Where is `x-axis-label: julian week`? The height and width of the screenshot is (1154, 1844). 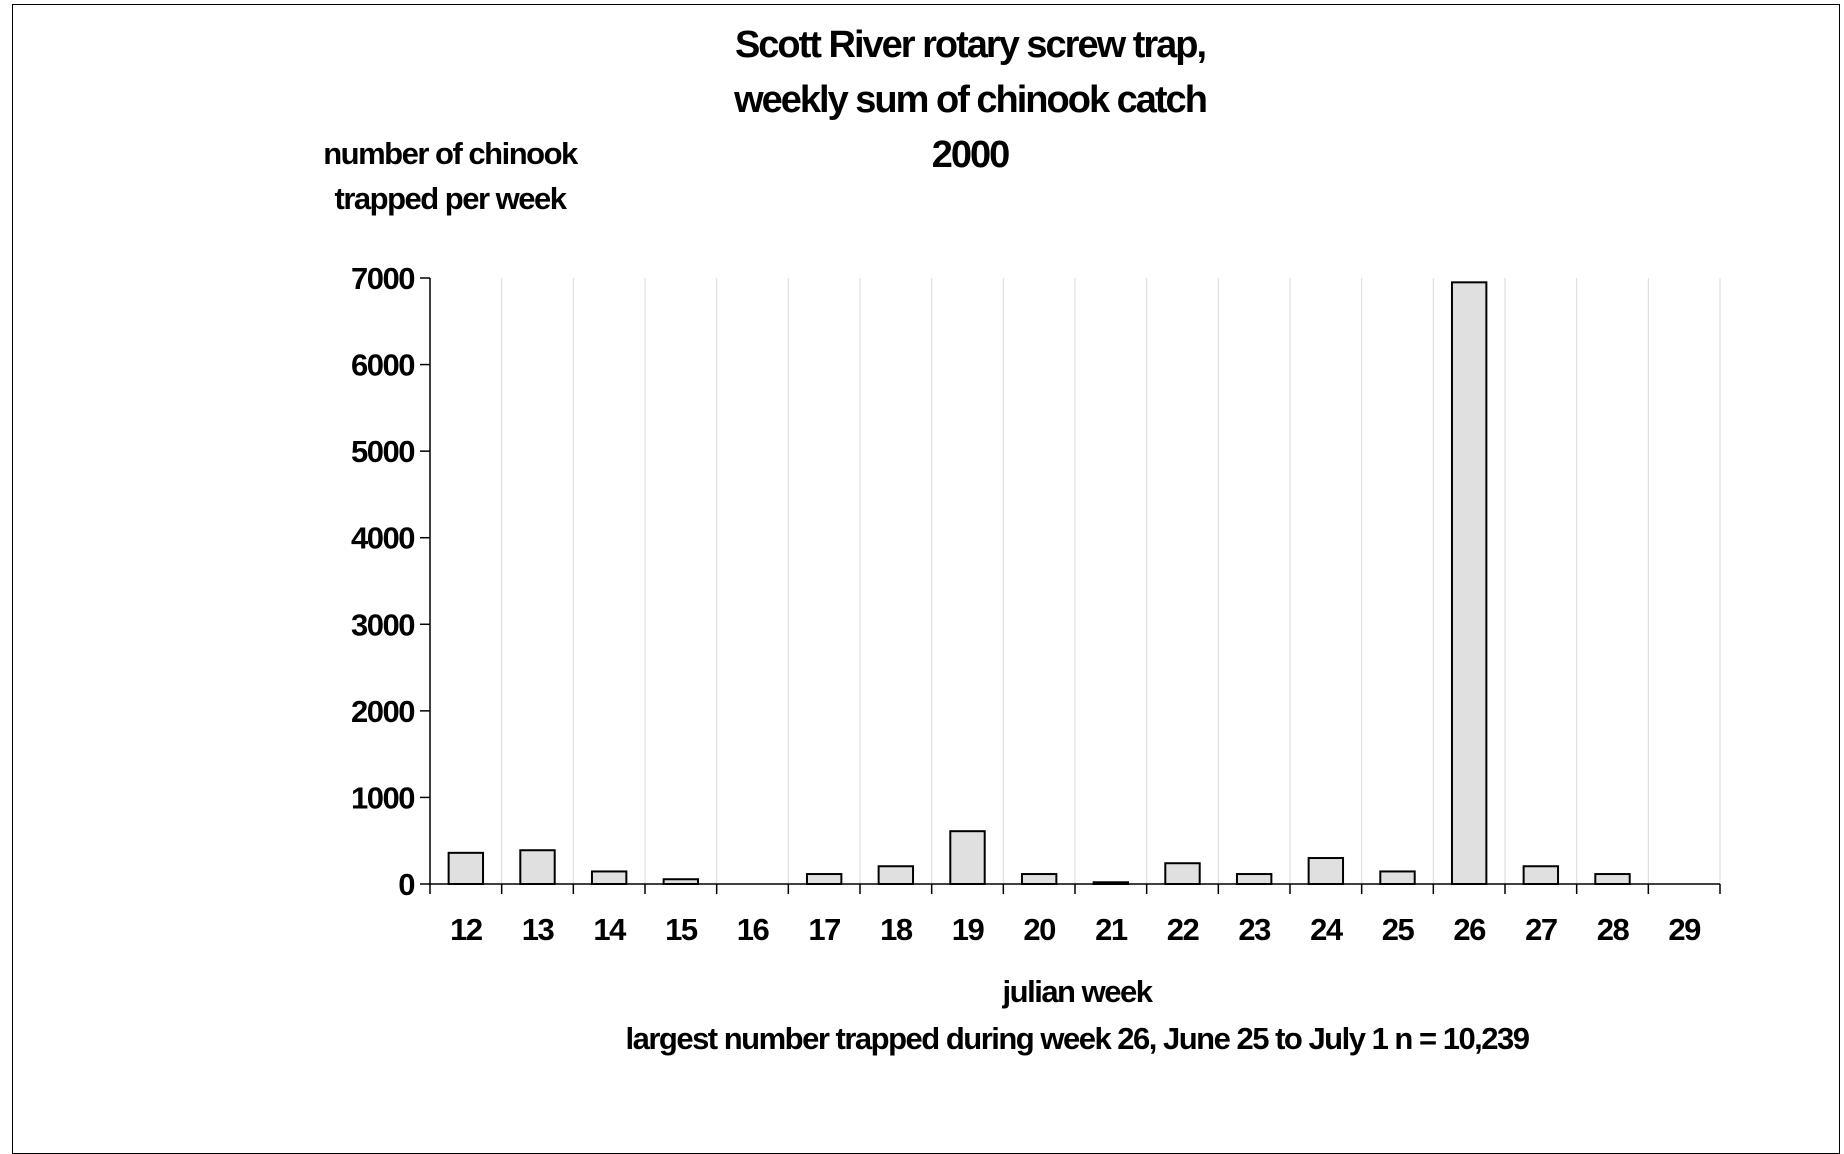 x-axis-label: julian week is located at coordinates (1077, 991).